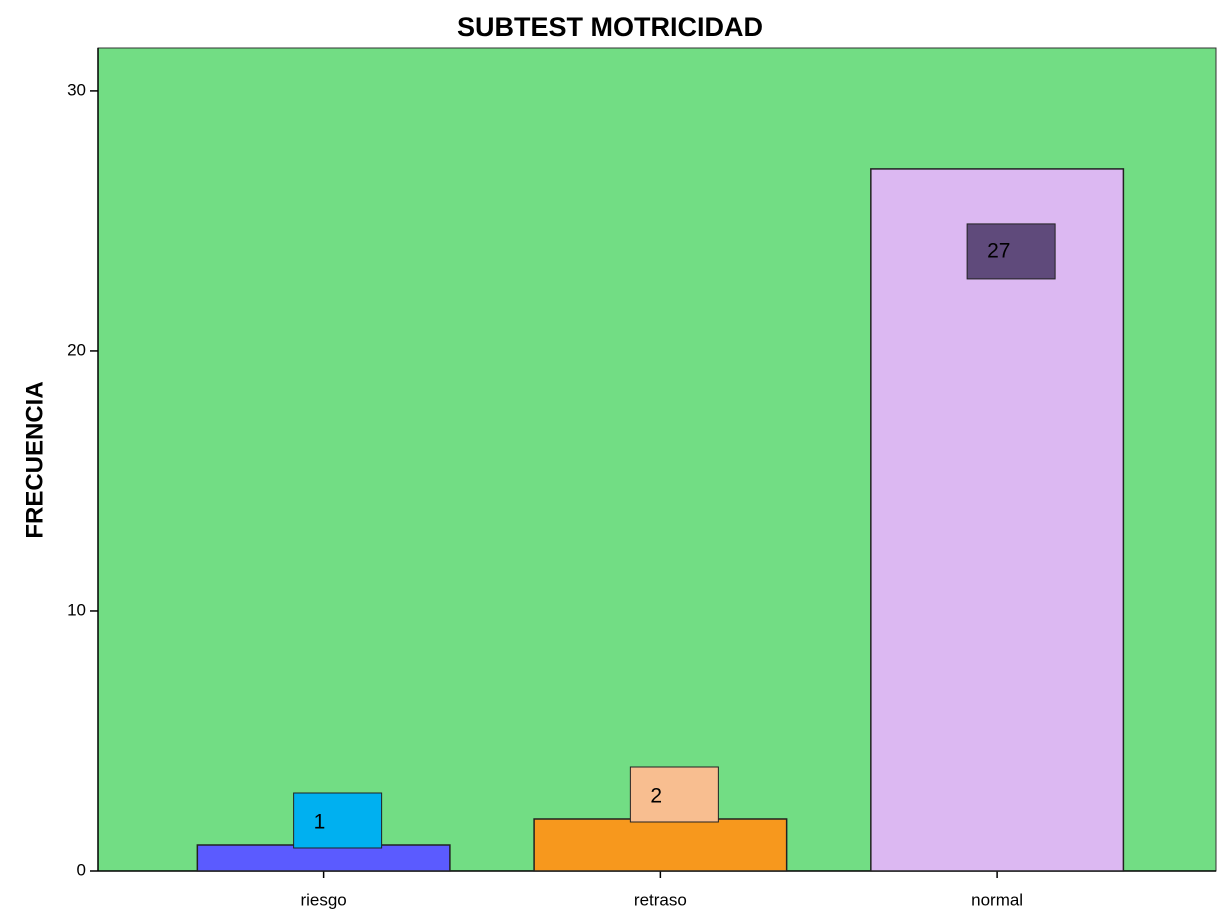  Describe the element at coordinates (660, 899) in the screenshot. I see `x-tick-label: retraso` at that location.